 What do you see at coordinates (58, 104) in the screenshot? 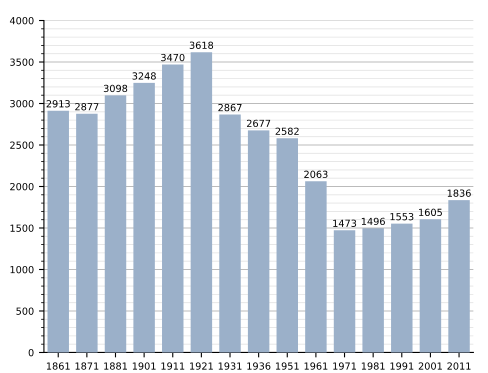
I see `data-label: 2913` at bounding box center [58, 104].